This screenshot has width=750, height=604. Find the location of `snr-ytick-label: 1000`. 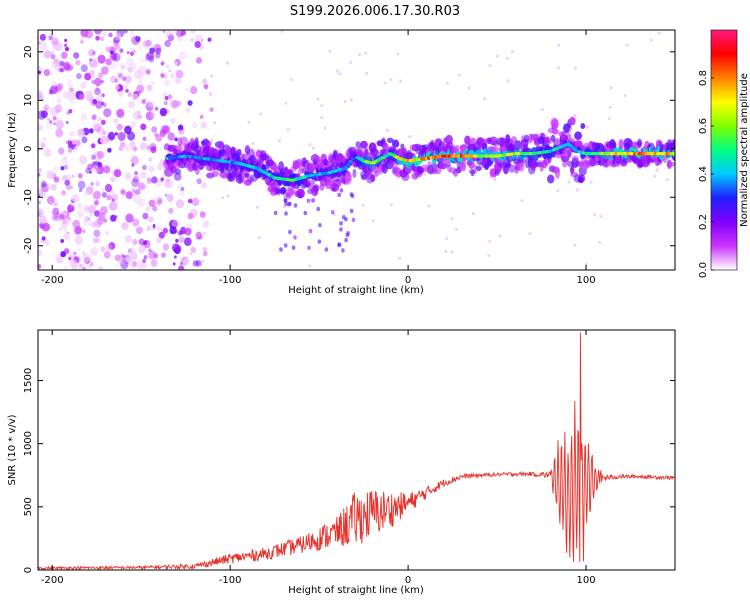

snr-ytick-label: 1000 is located at coordinates (28, 443).